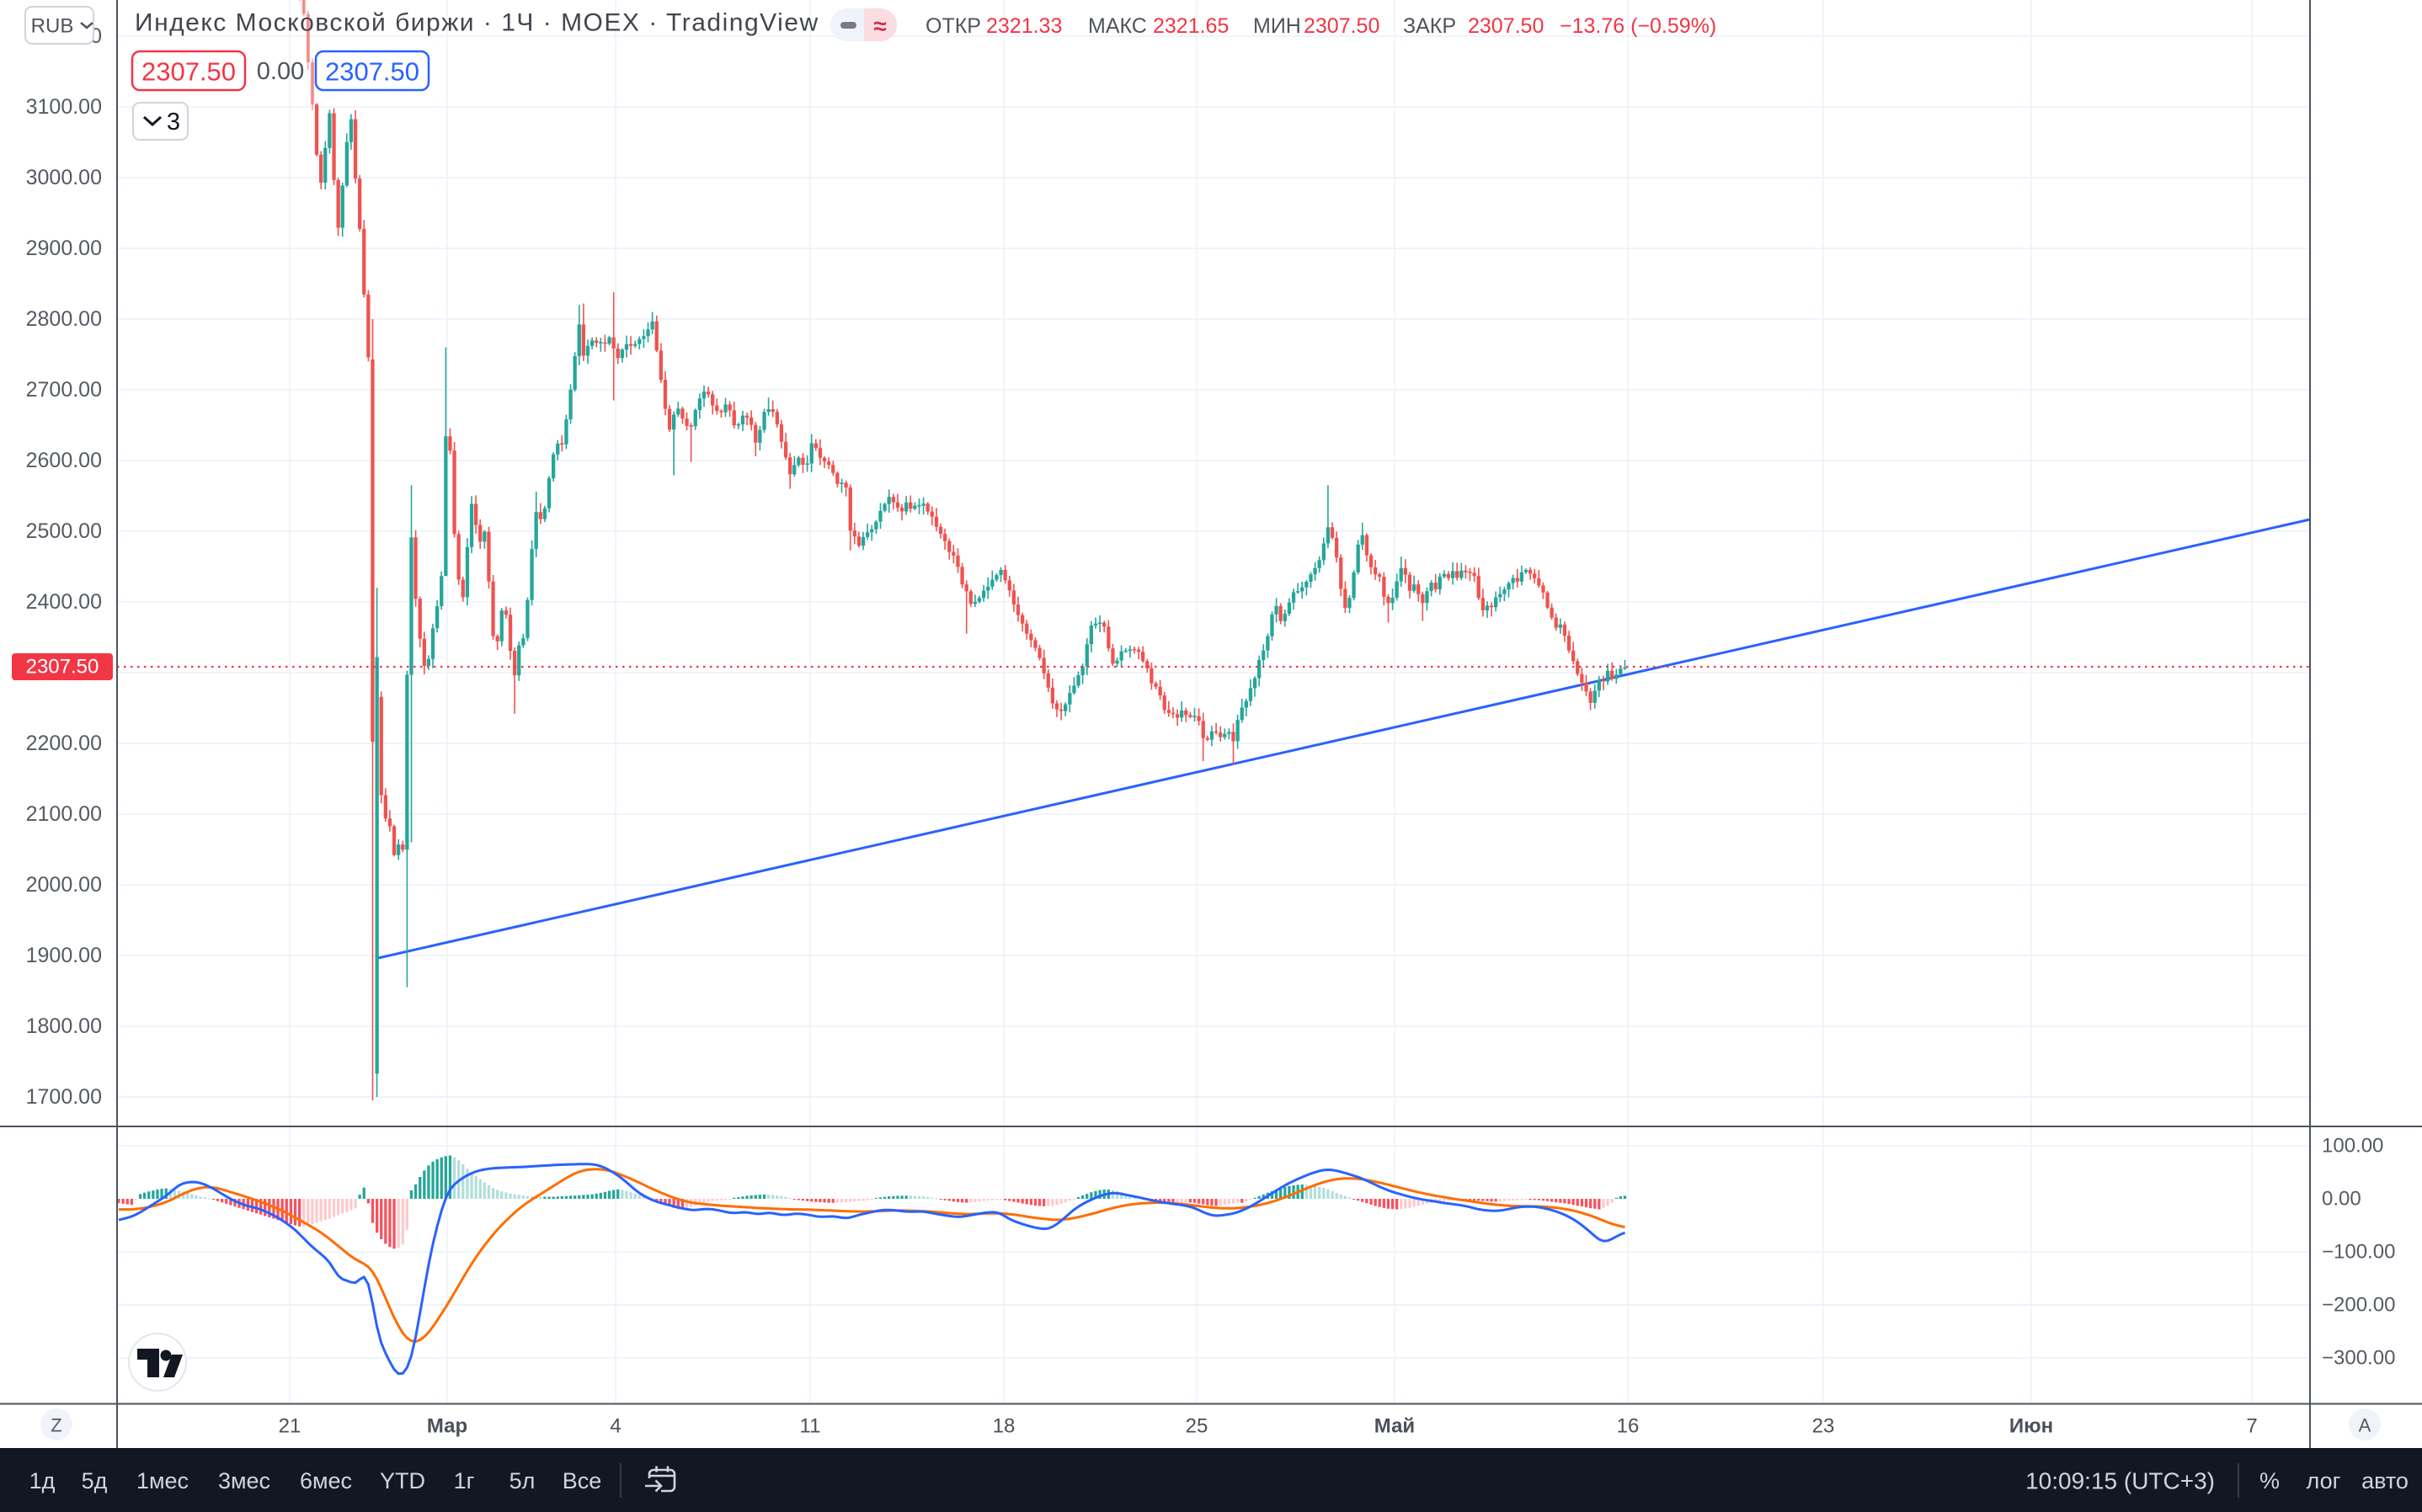 This screenshot has width=2422, height=1512. Describe the element at coordinates (2359, 1358) in the screenshot. I see `svg-text: −300.00` at that location.